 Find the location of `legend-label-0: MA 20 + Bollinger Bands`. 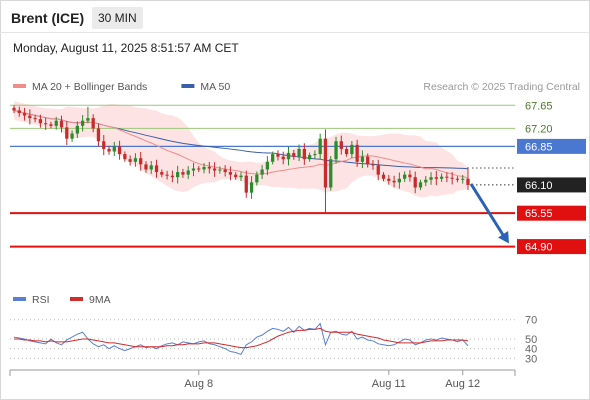

legend-label-0: MA 20 + Bollinger Bands is located at coordinates (89, 87).